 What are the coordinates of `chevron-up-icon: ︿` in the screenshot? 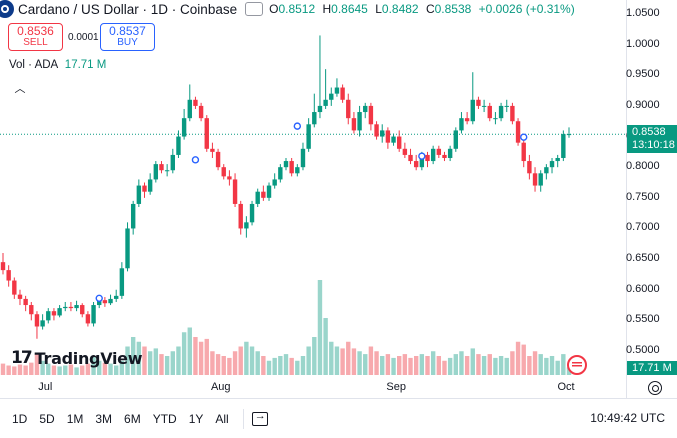 It's located at (20, 89).